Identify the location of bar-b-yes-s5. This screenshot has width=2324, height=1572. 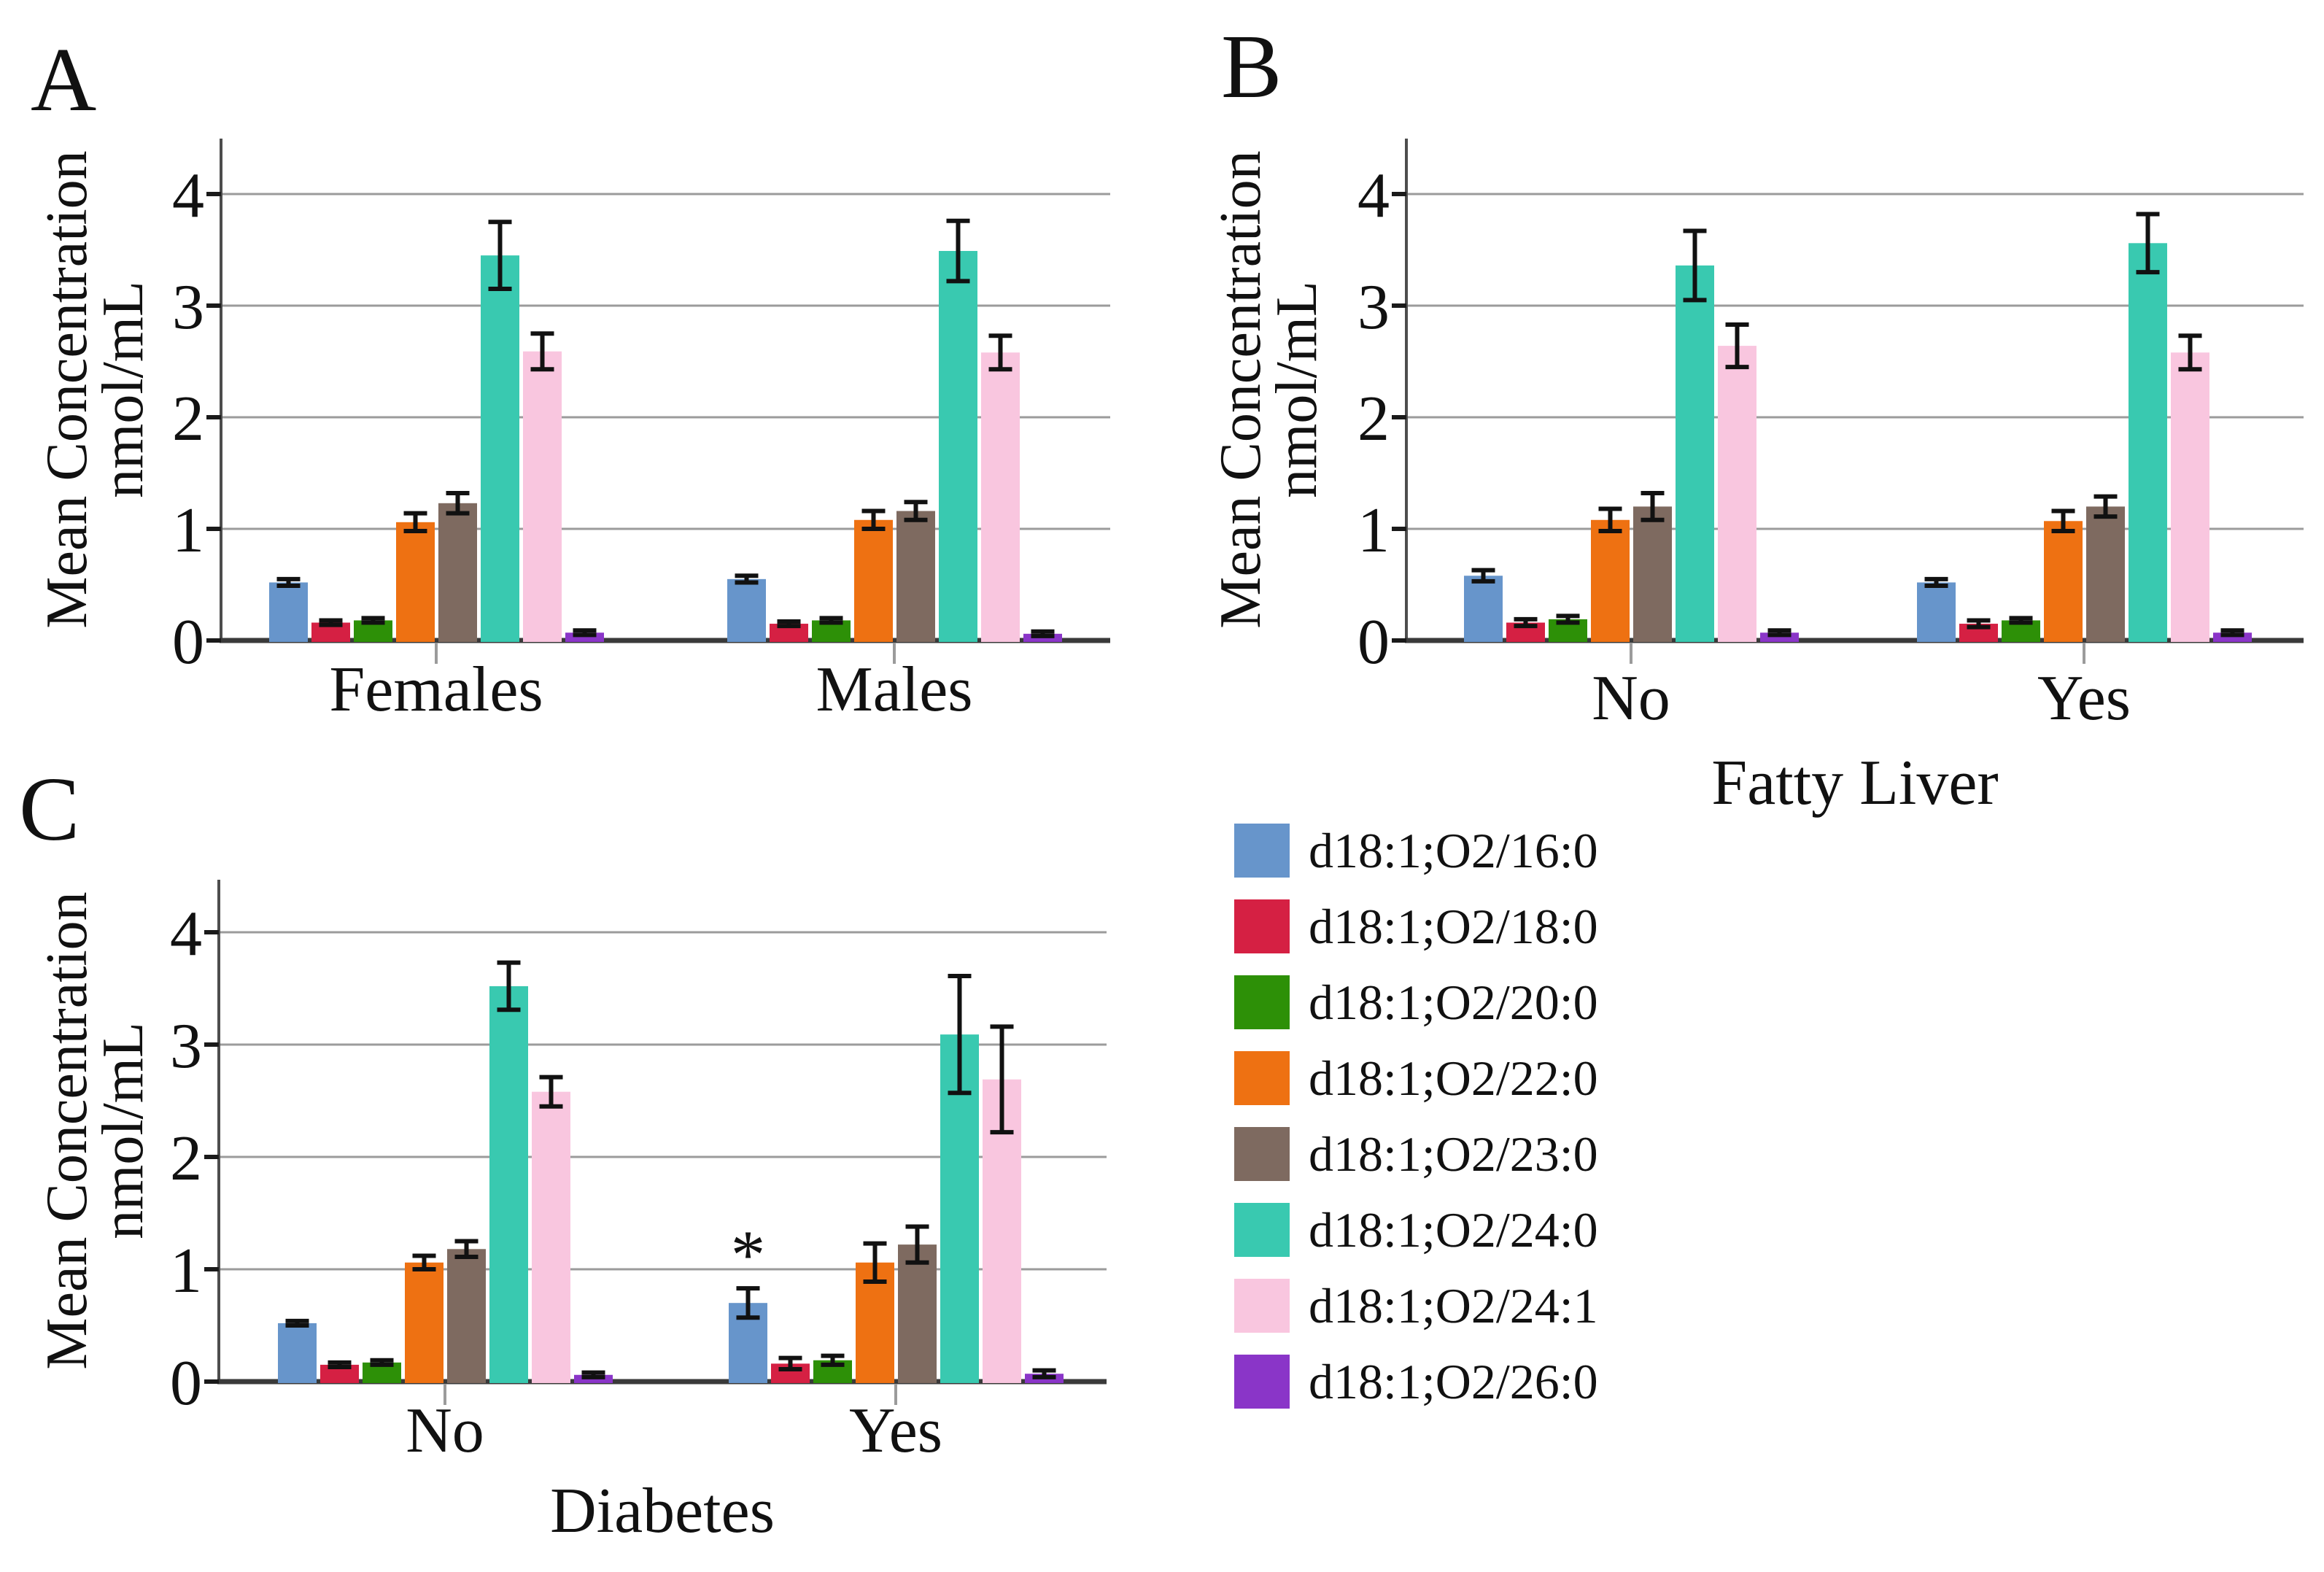
(2148, 442).